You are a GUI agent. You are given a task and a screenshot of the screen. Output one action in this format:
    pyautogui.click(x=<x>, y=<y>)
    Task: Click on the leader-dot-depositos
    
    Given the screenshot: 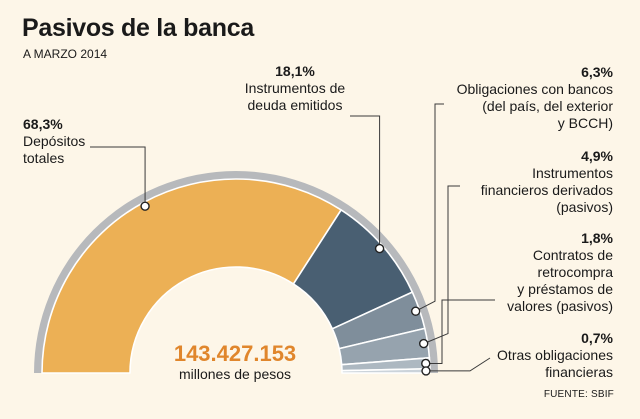 What is the action you would take?
    pyautogui.click(x=145, y=206)
    